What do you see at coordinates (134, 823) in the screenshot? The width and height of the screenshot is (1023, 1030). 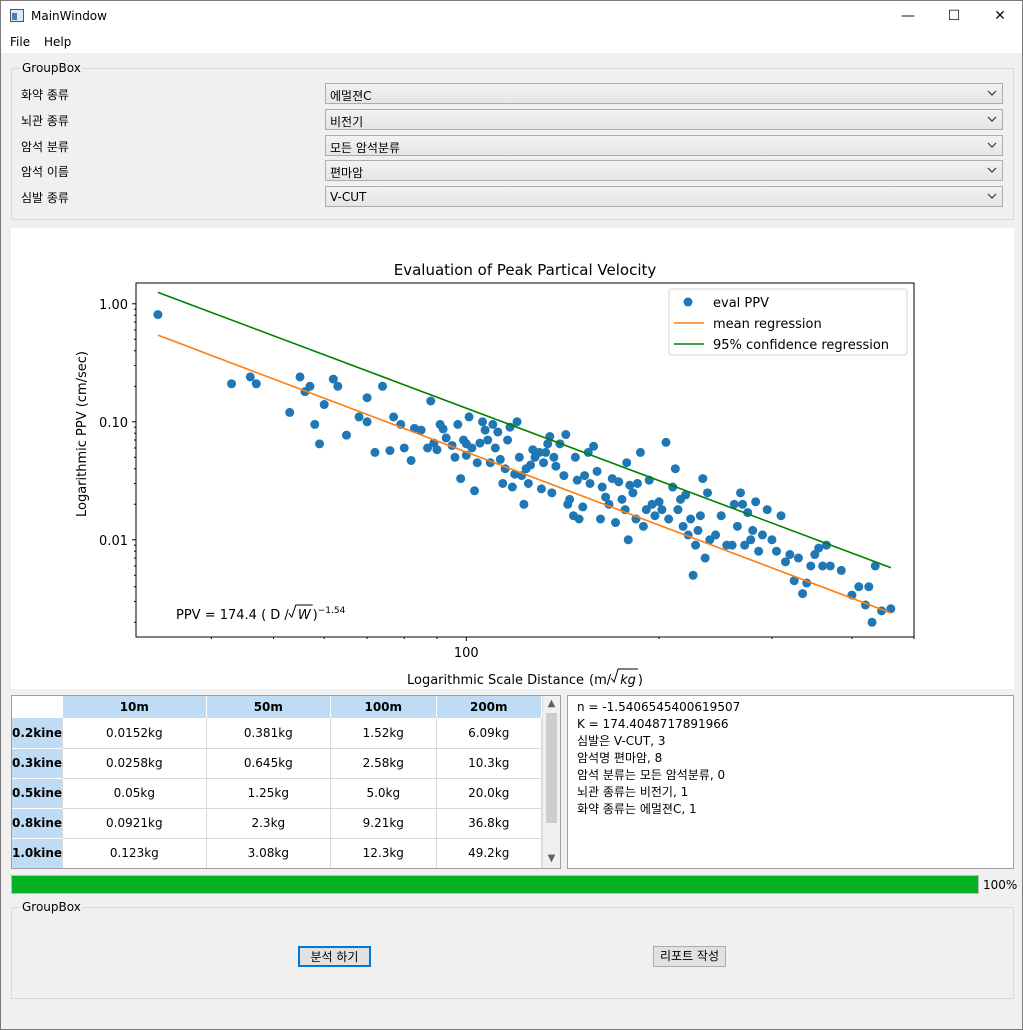 I see `table-cell: 0.0921kg` at bounding box center [134, 823].